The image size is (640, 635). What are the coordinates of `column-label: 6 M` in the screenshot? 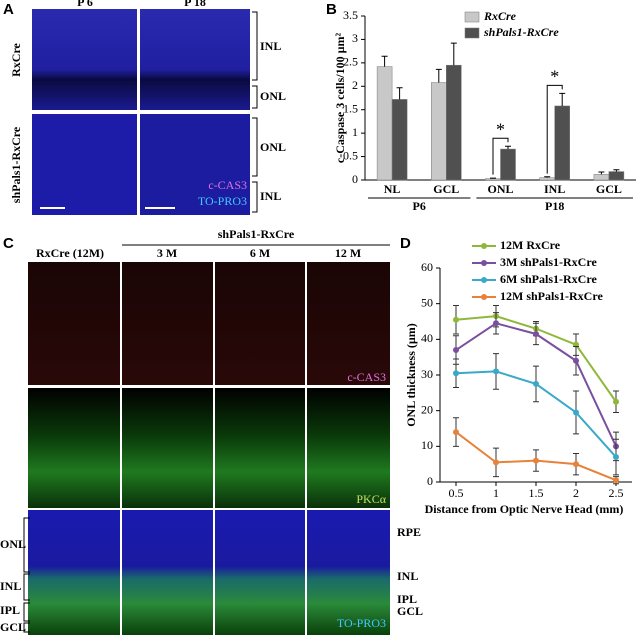 It's located at (260, 253).